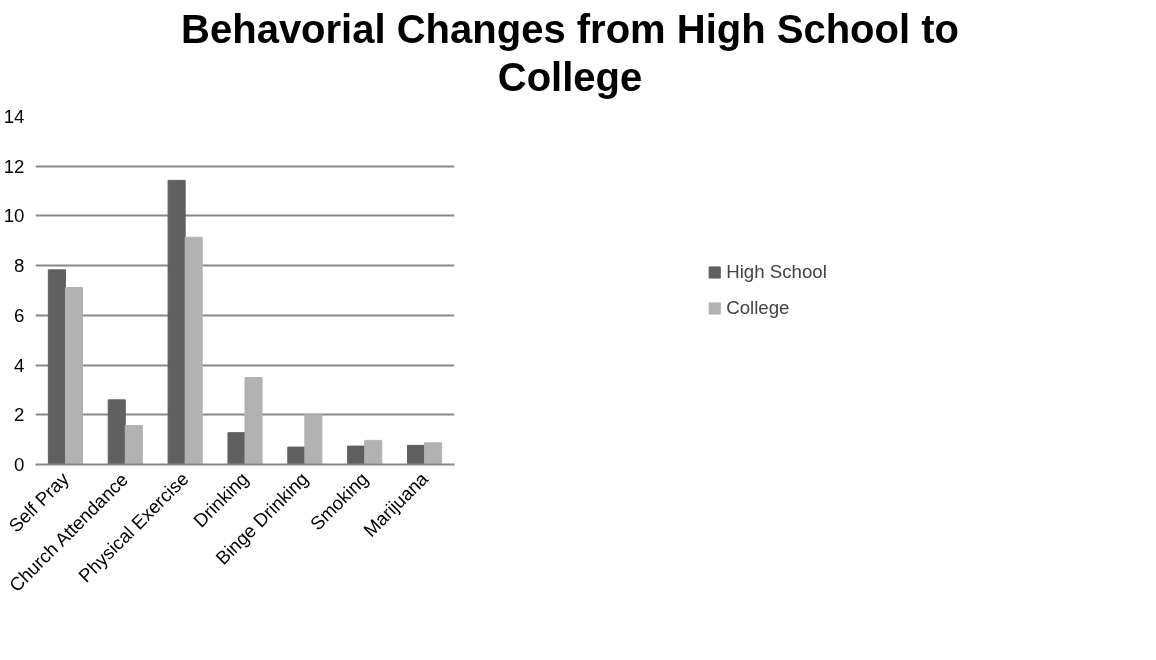  What do you see at coordinates (758, 308) in the screenshot?
I see `legend-label: College` at bounding box center [758, 308].